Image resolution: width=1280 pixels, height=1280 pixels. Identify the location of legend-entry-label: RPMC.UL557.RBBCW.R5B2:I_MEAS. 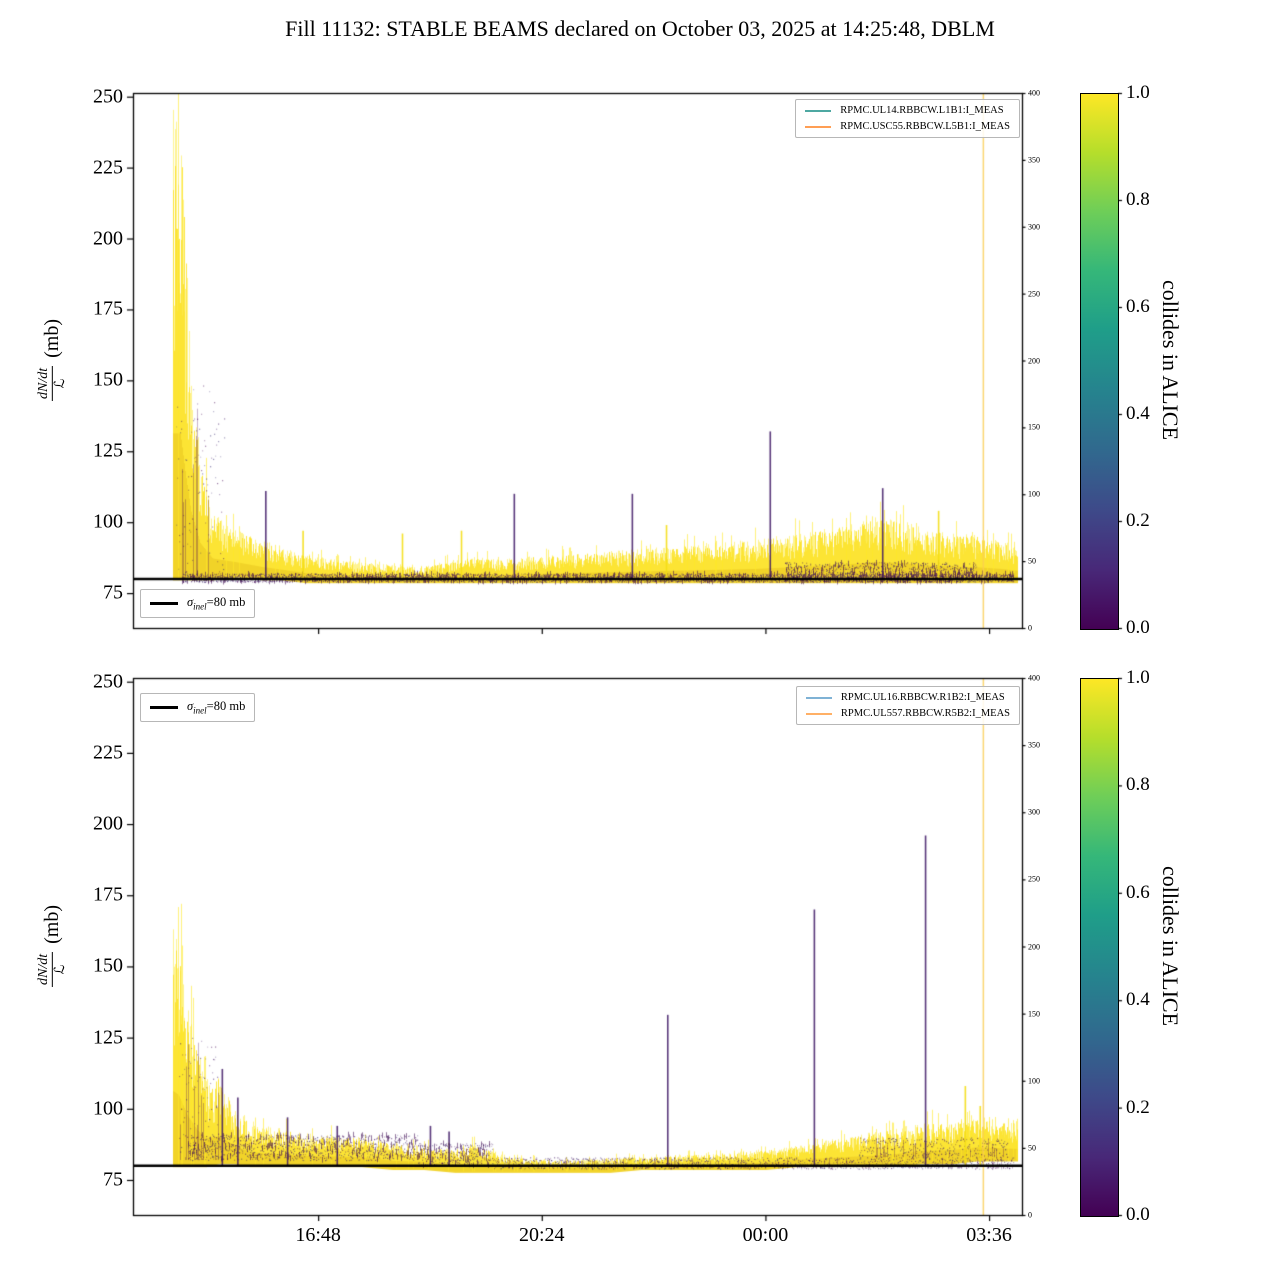
(925, 713).